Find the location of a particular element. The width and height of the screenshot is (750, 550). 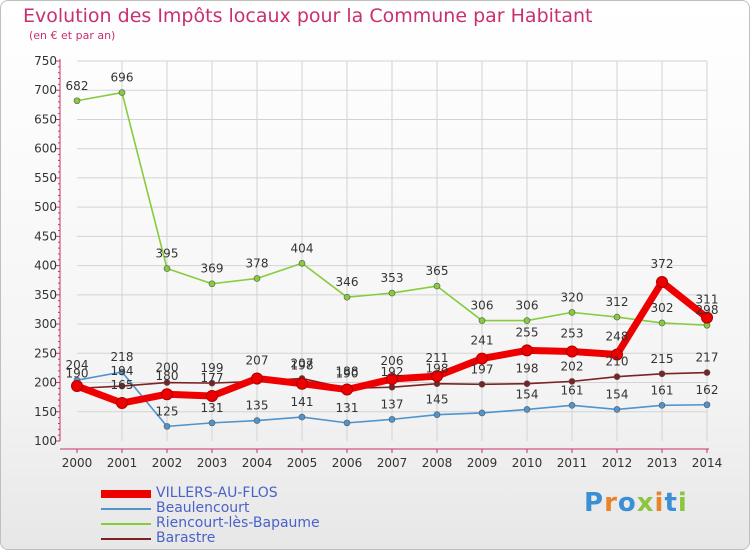

y-tick-label: 400 is located at coordinates (45, 266).